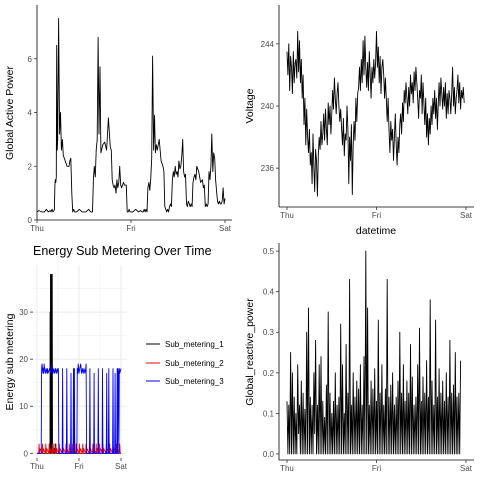 This screenshot has height=480, width=480. I want to click on grid-lines, so click(80, 361).